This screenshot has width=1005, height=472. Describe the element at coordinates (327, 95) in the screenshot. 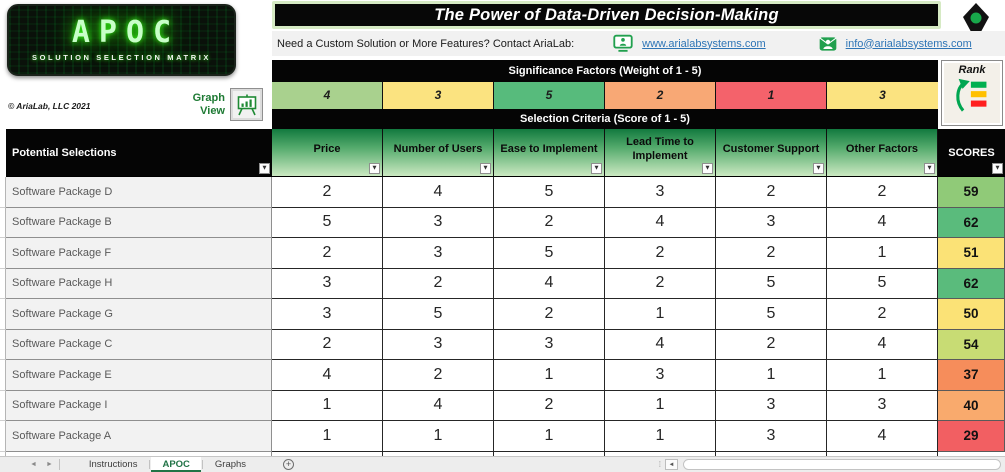

I see `weight-cell: 4` at that location.